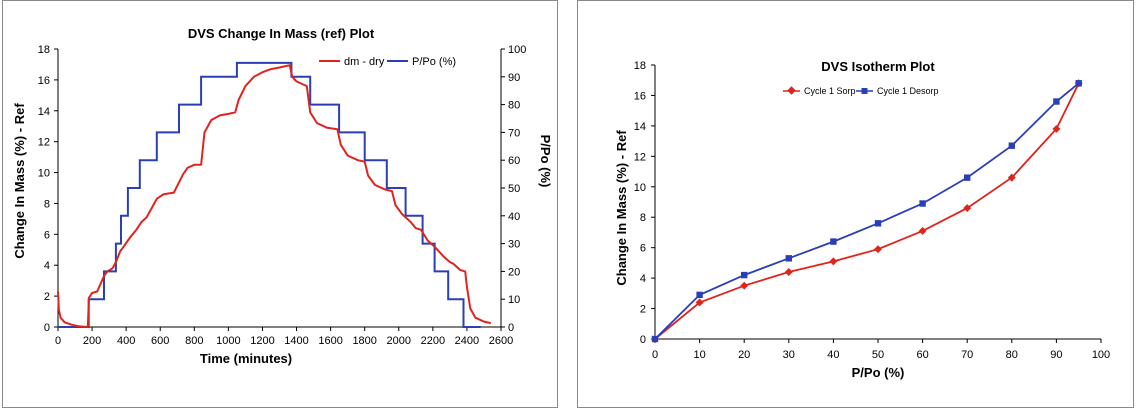 This screenshot has height=410, width=1136. I want to click on y2-tick-label: 10, so click(514, 300).